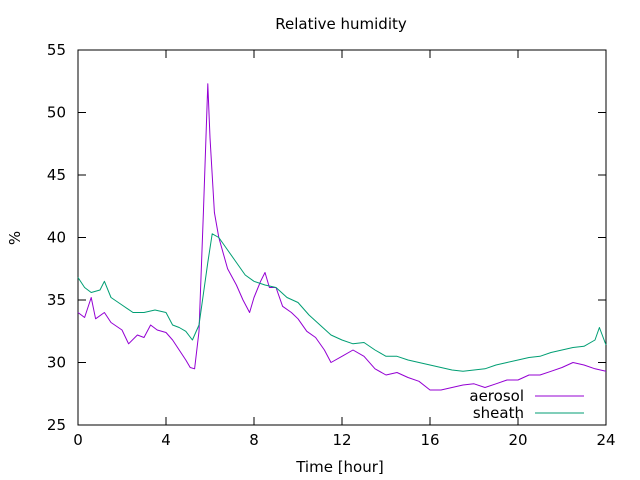  I want to click on legend-label-sheath: sheath, so click(498, 413).